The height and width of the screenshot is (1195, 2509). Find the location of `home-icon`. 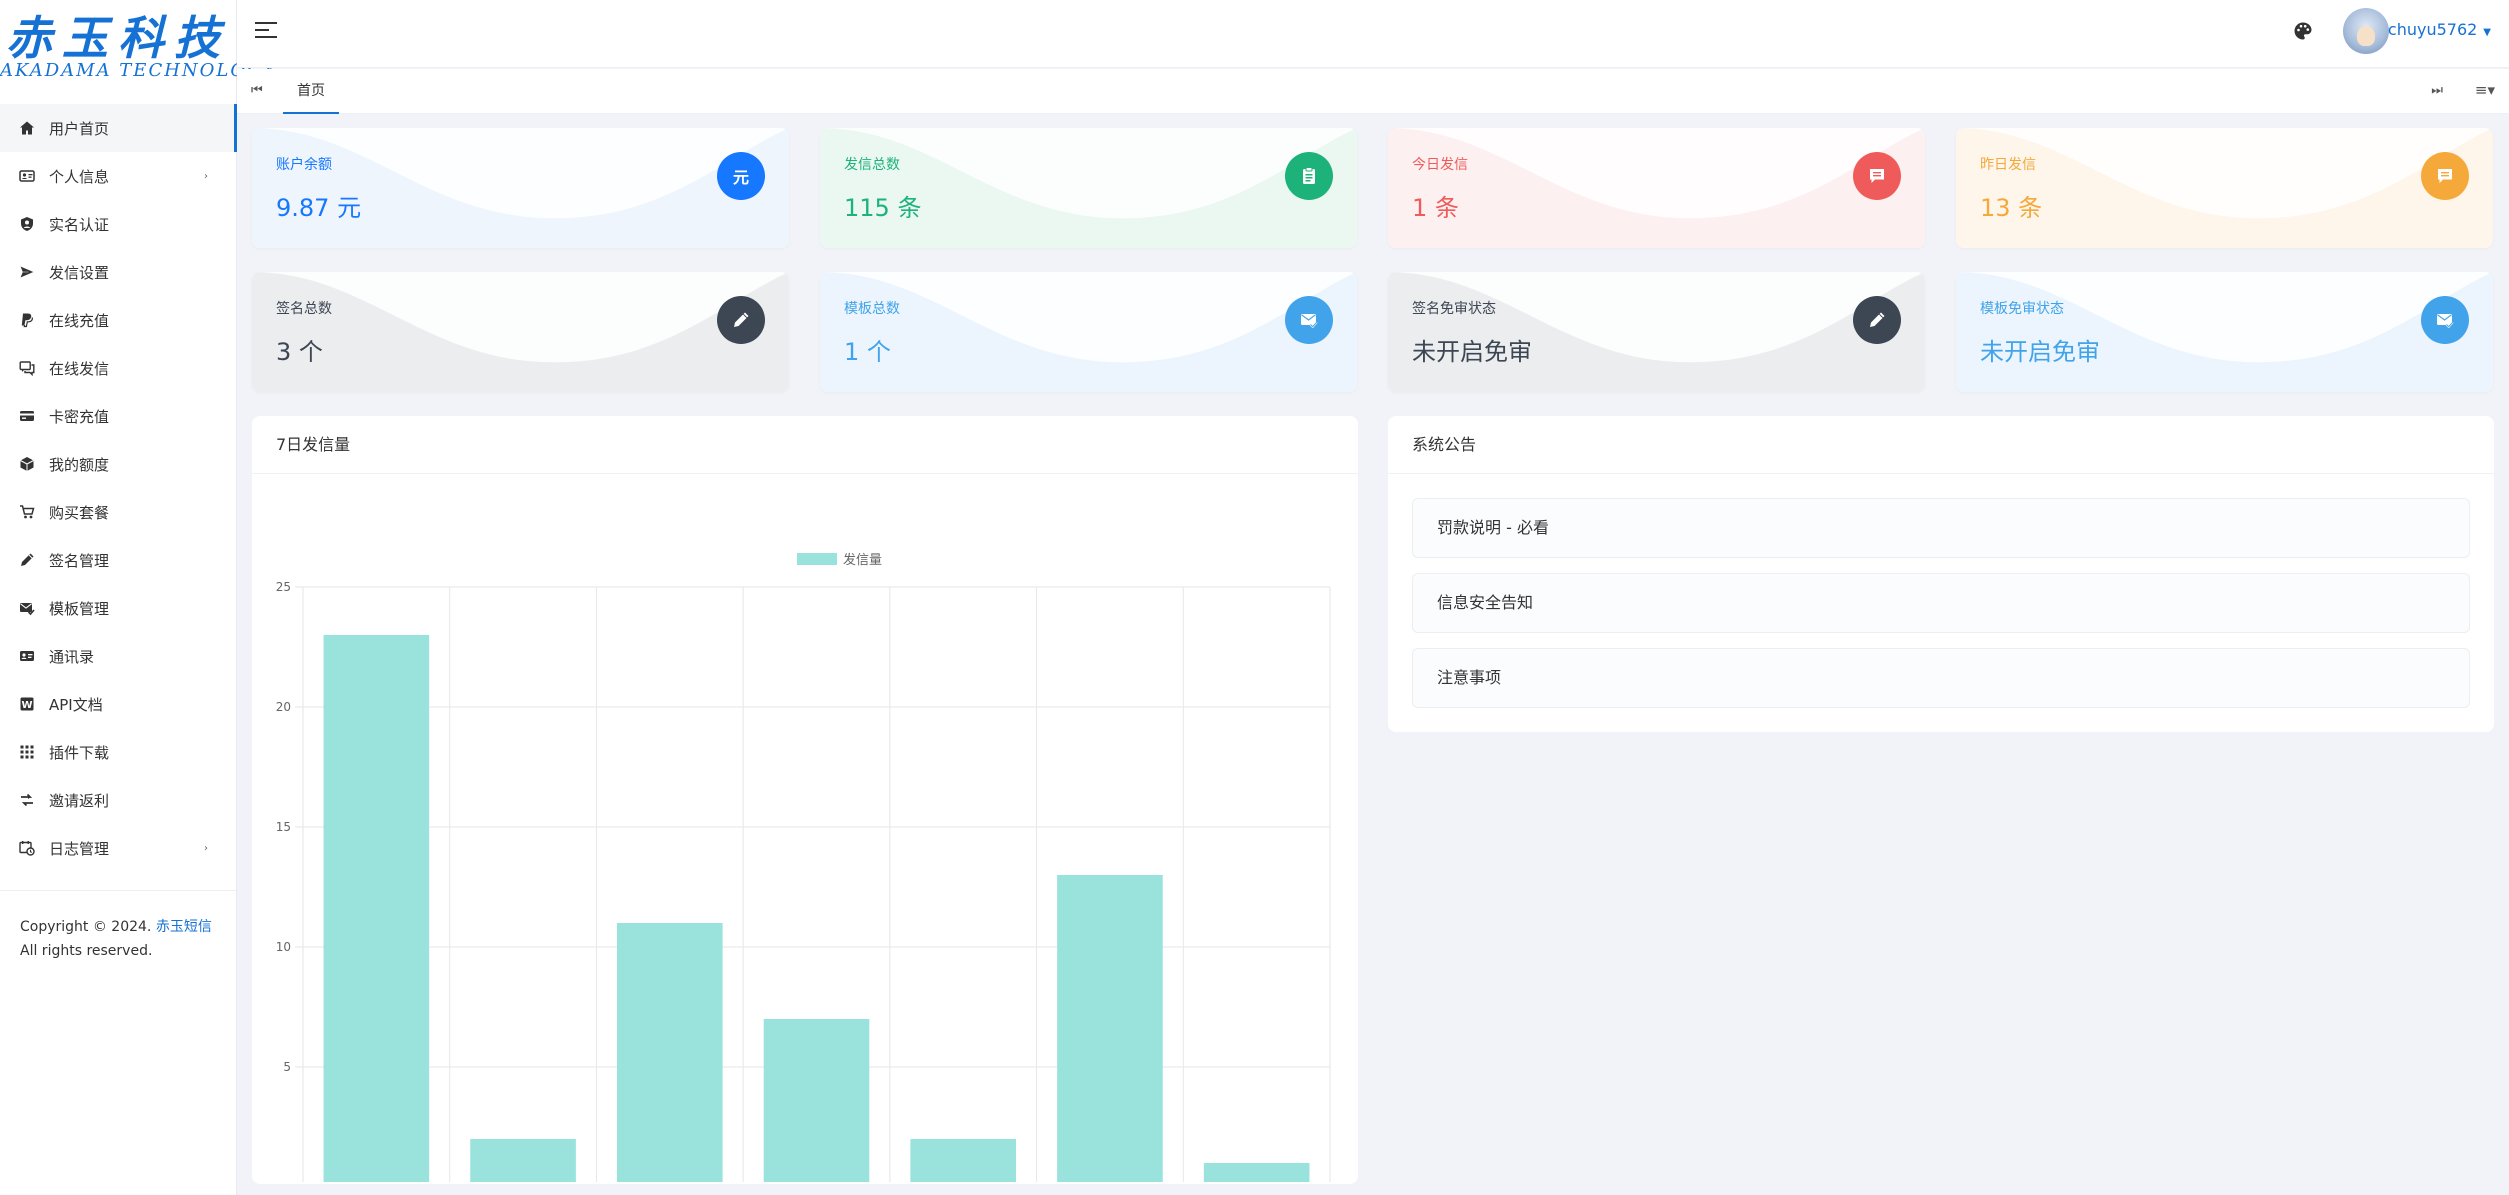

home-icon is located at coordinates (26, 128).